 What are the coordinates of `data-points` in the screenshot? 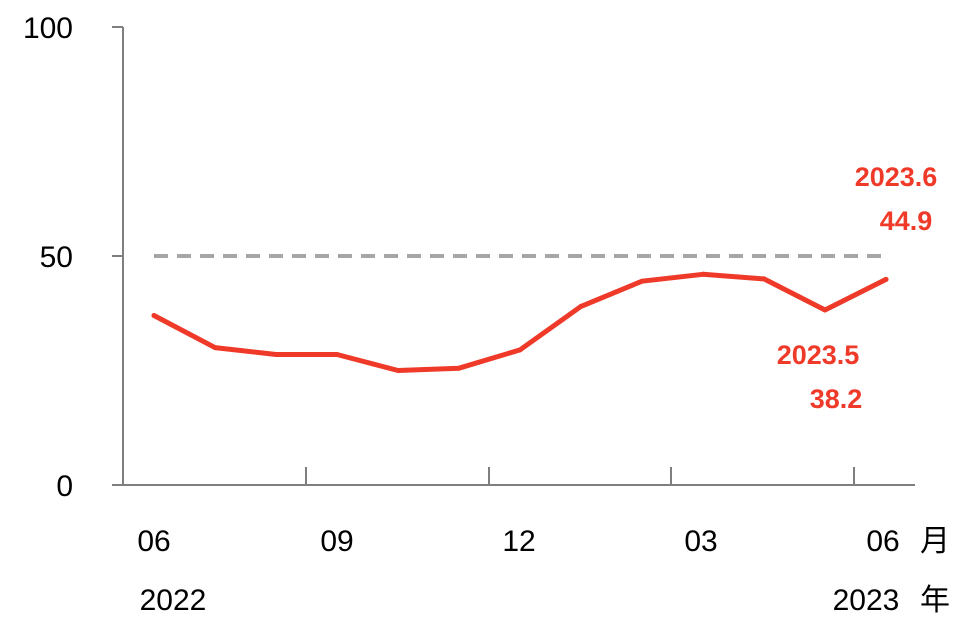 It's located at (520, 322).